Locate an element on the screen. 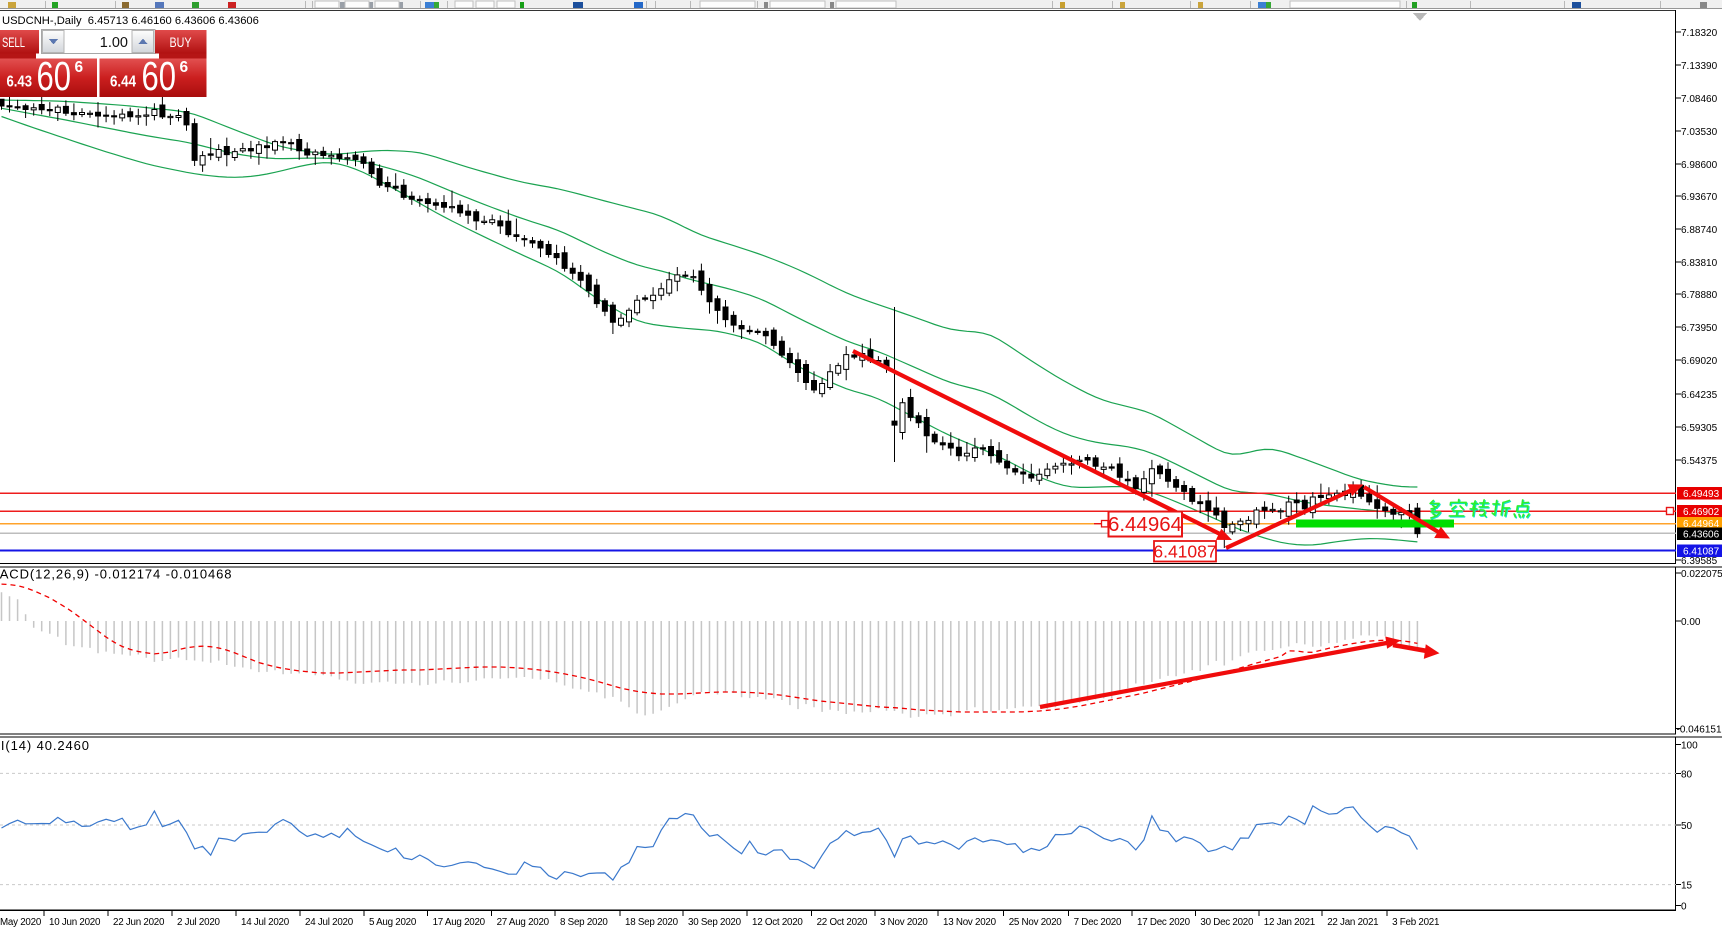 Image resolution: width=1722 pixels, height=937 pixels. svg-text: 30 Dec 2020 is located at coordinates (1227, 922).